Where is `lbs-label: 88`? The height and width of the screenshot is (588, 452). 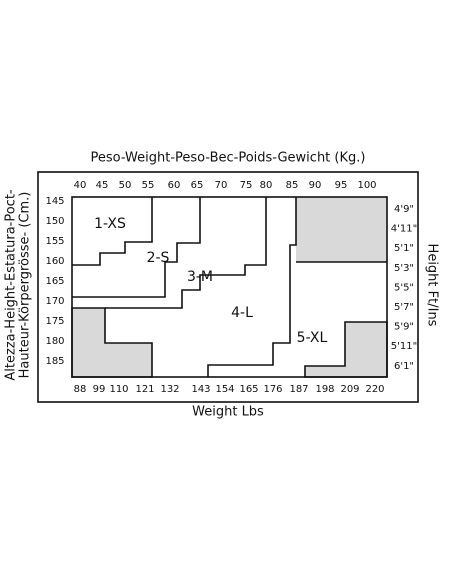
lbs-label: 88 is located at coordinates (80, 389).